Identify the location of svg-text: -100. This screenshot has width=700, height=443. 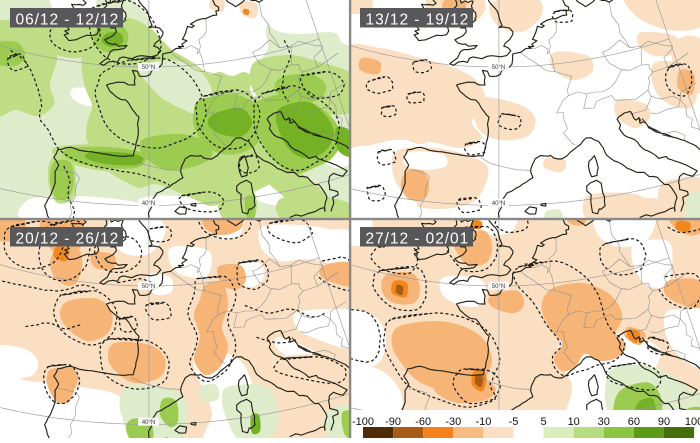
(363, 422).